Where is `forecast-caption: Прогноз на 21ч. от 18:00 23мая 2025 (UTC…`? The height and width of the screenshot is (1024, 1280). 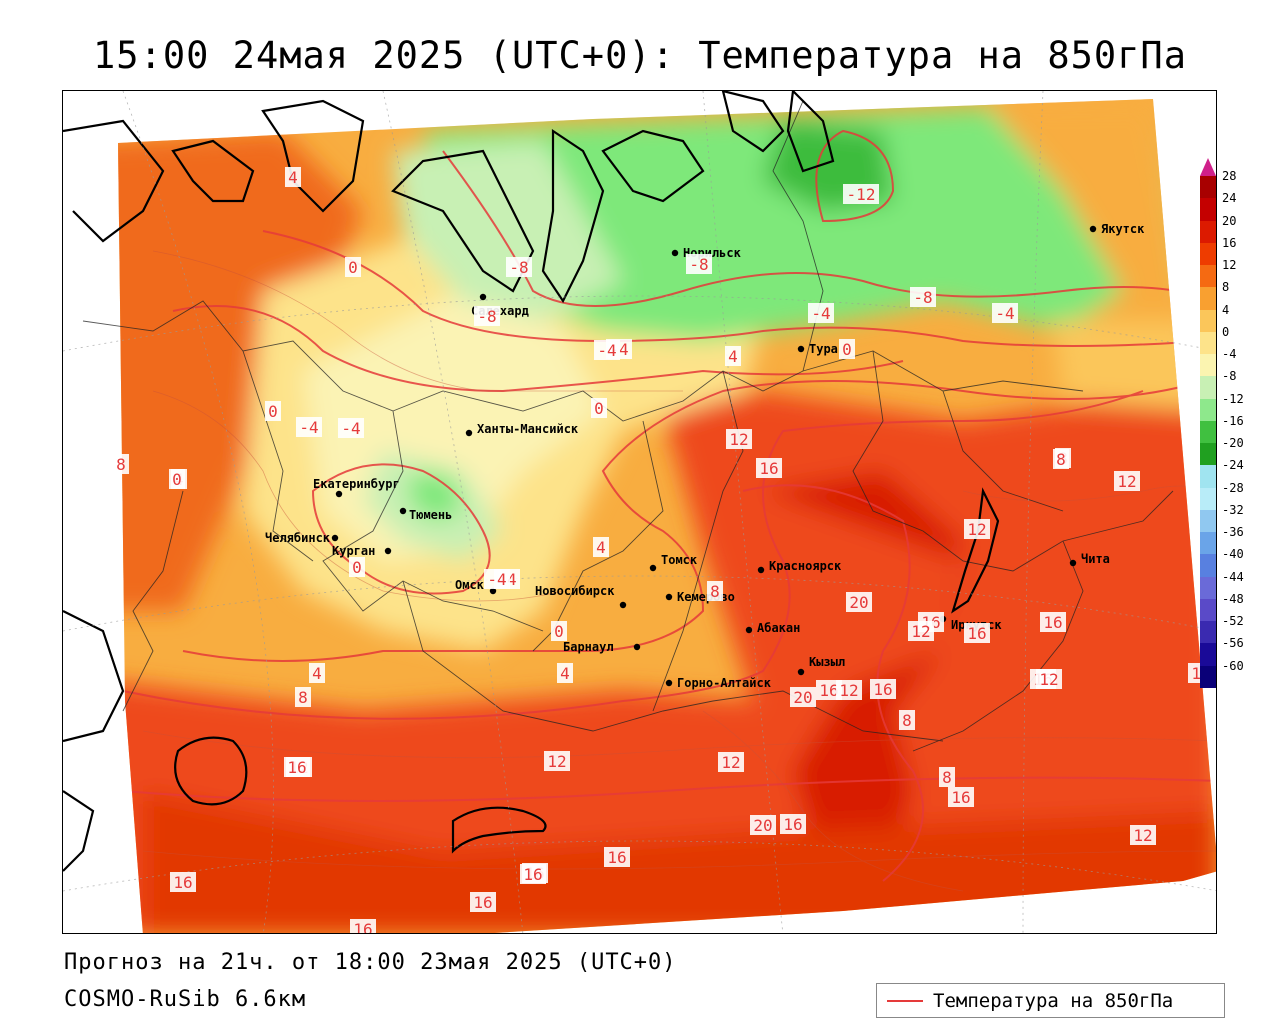 forecast-caption: Прогноз на 21ч. от 18:00 23мая 2025 (UTC… is located at coordinates (370, 962).